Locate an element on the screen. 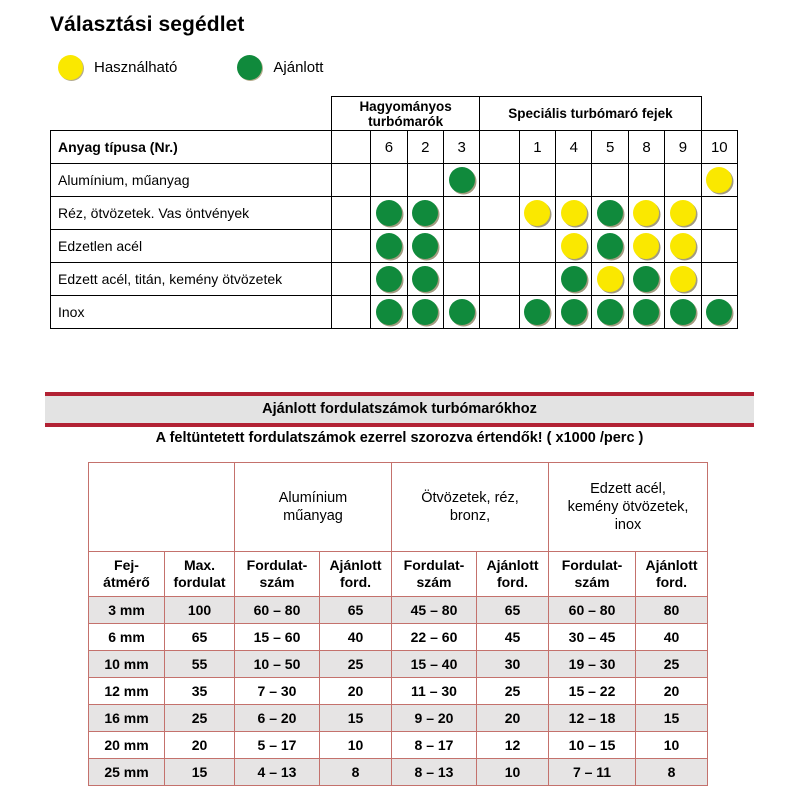  rpm-sub-header: Fej-átmérő is located at coordinates (126, 574).